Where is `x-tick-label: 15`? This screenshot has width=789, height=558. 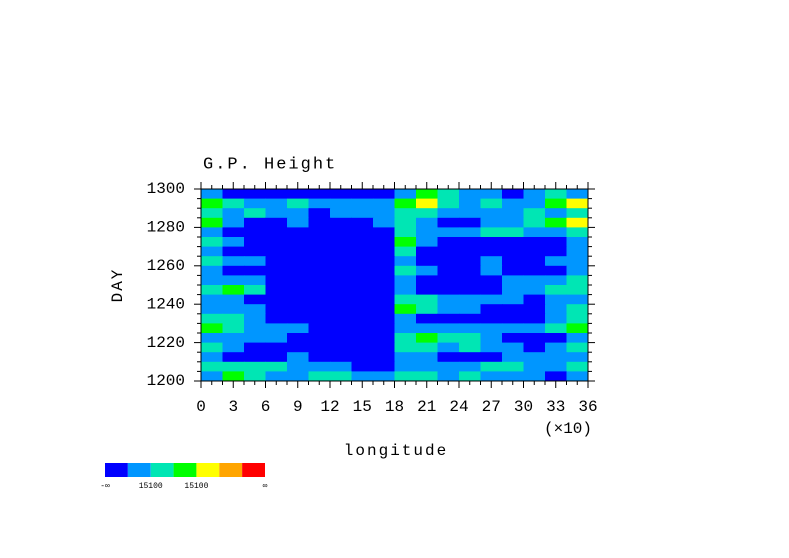
x-tick-label: 15 is located at coordinates (362, 407).